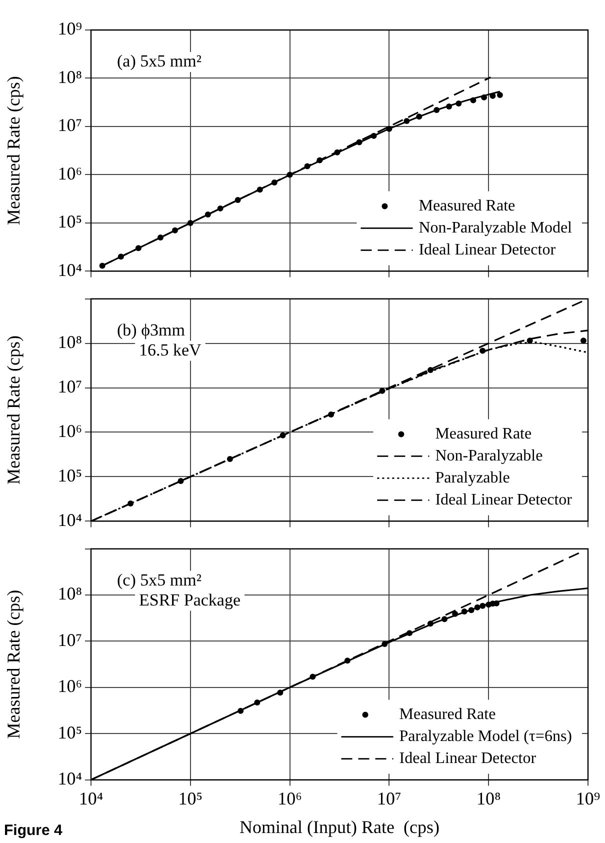 The width and height of the screenshot is (605, 843). What do you see at coordinates (33, 831) in the screenshot?
I see `caption: Figure 4` at bounding box center [33, 831].